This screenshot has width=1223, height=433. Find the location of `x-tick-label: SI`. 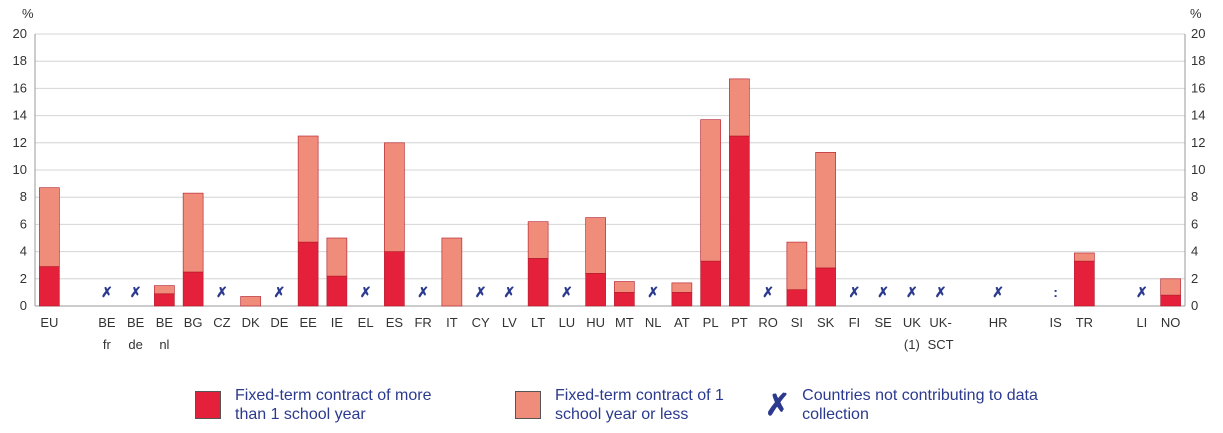

x-tick-label: SI is located at coordinates (797, 322).